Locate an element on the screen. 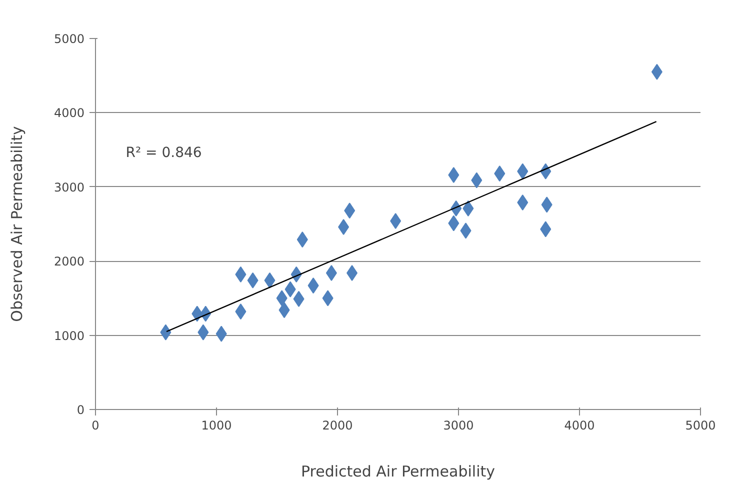 The height and width of the screenshot is (483, 744). y-tick-label: 4000 is located at coordinates (69, 113).